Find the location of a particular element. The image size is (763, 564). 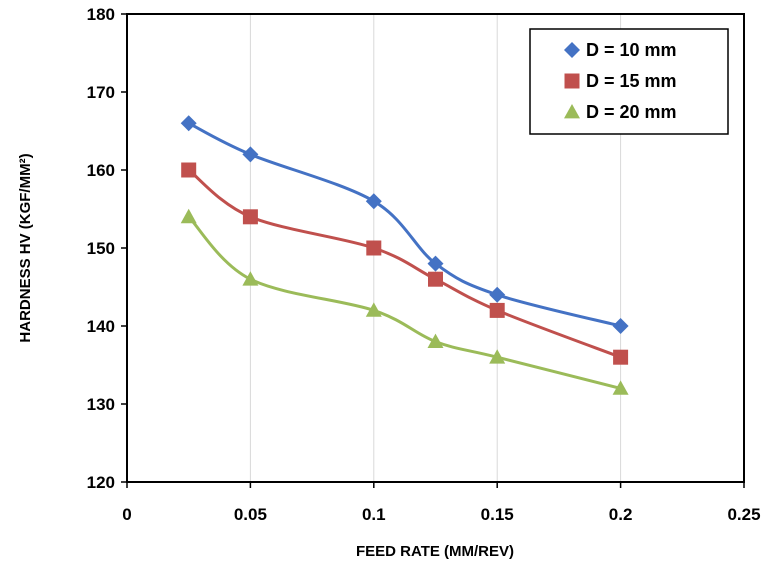

y-tick-label: 160 is located at coordinates (101, 170).